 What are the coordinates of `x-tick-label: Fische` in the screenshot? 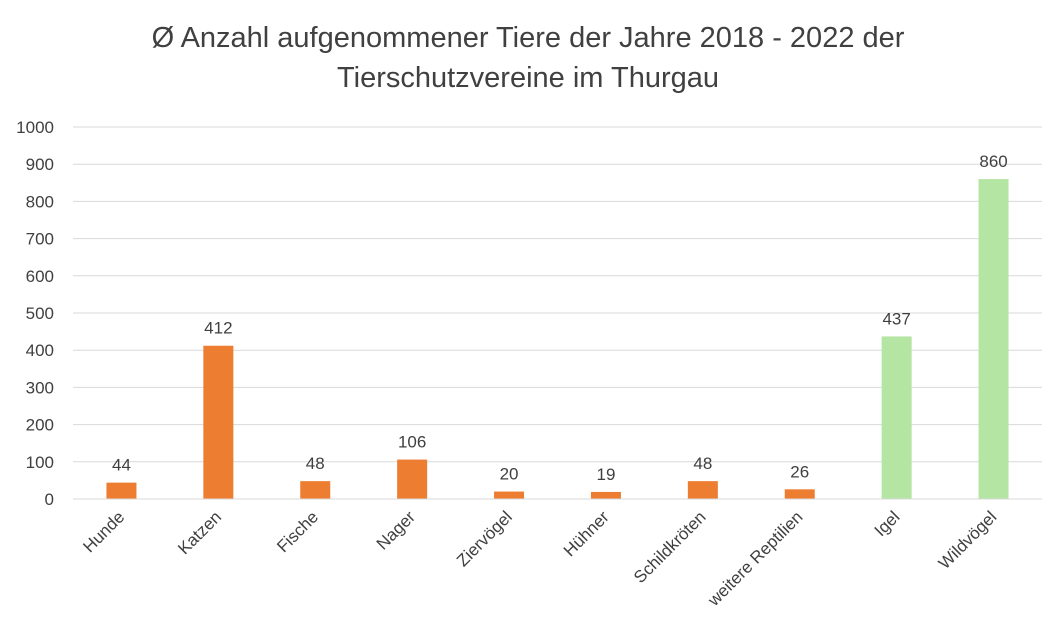 It's located at (297, 531).